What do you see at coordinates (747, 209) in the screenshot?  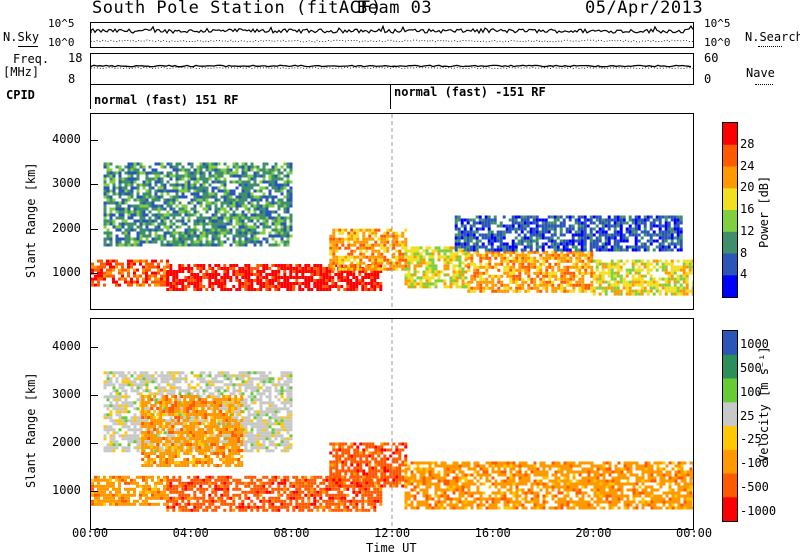 I see `power-colorbar-tick-3: 16` at bounding box center [747, 209].